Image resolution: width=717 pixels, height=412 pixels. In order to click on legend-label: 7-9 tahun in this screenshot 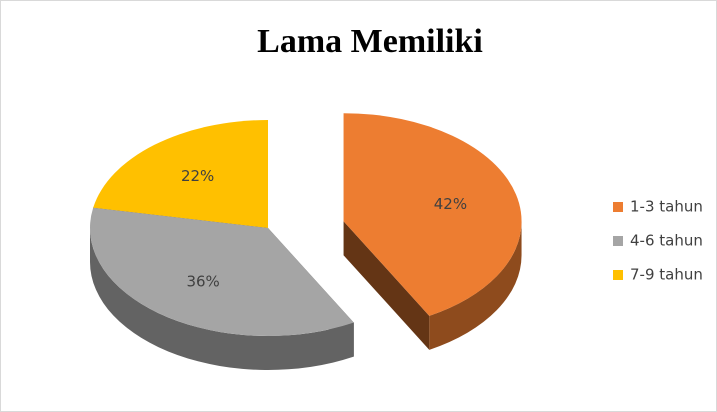, I will do `click(666, 275)`.